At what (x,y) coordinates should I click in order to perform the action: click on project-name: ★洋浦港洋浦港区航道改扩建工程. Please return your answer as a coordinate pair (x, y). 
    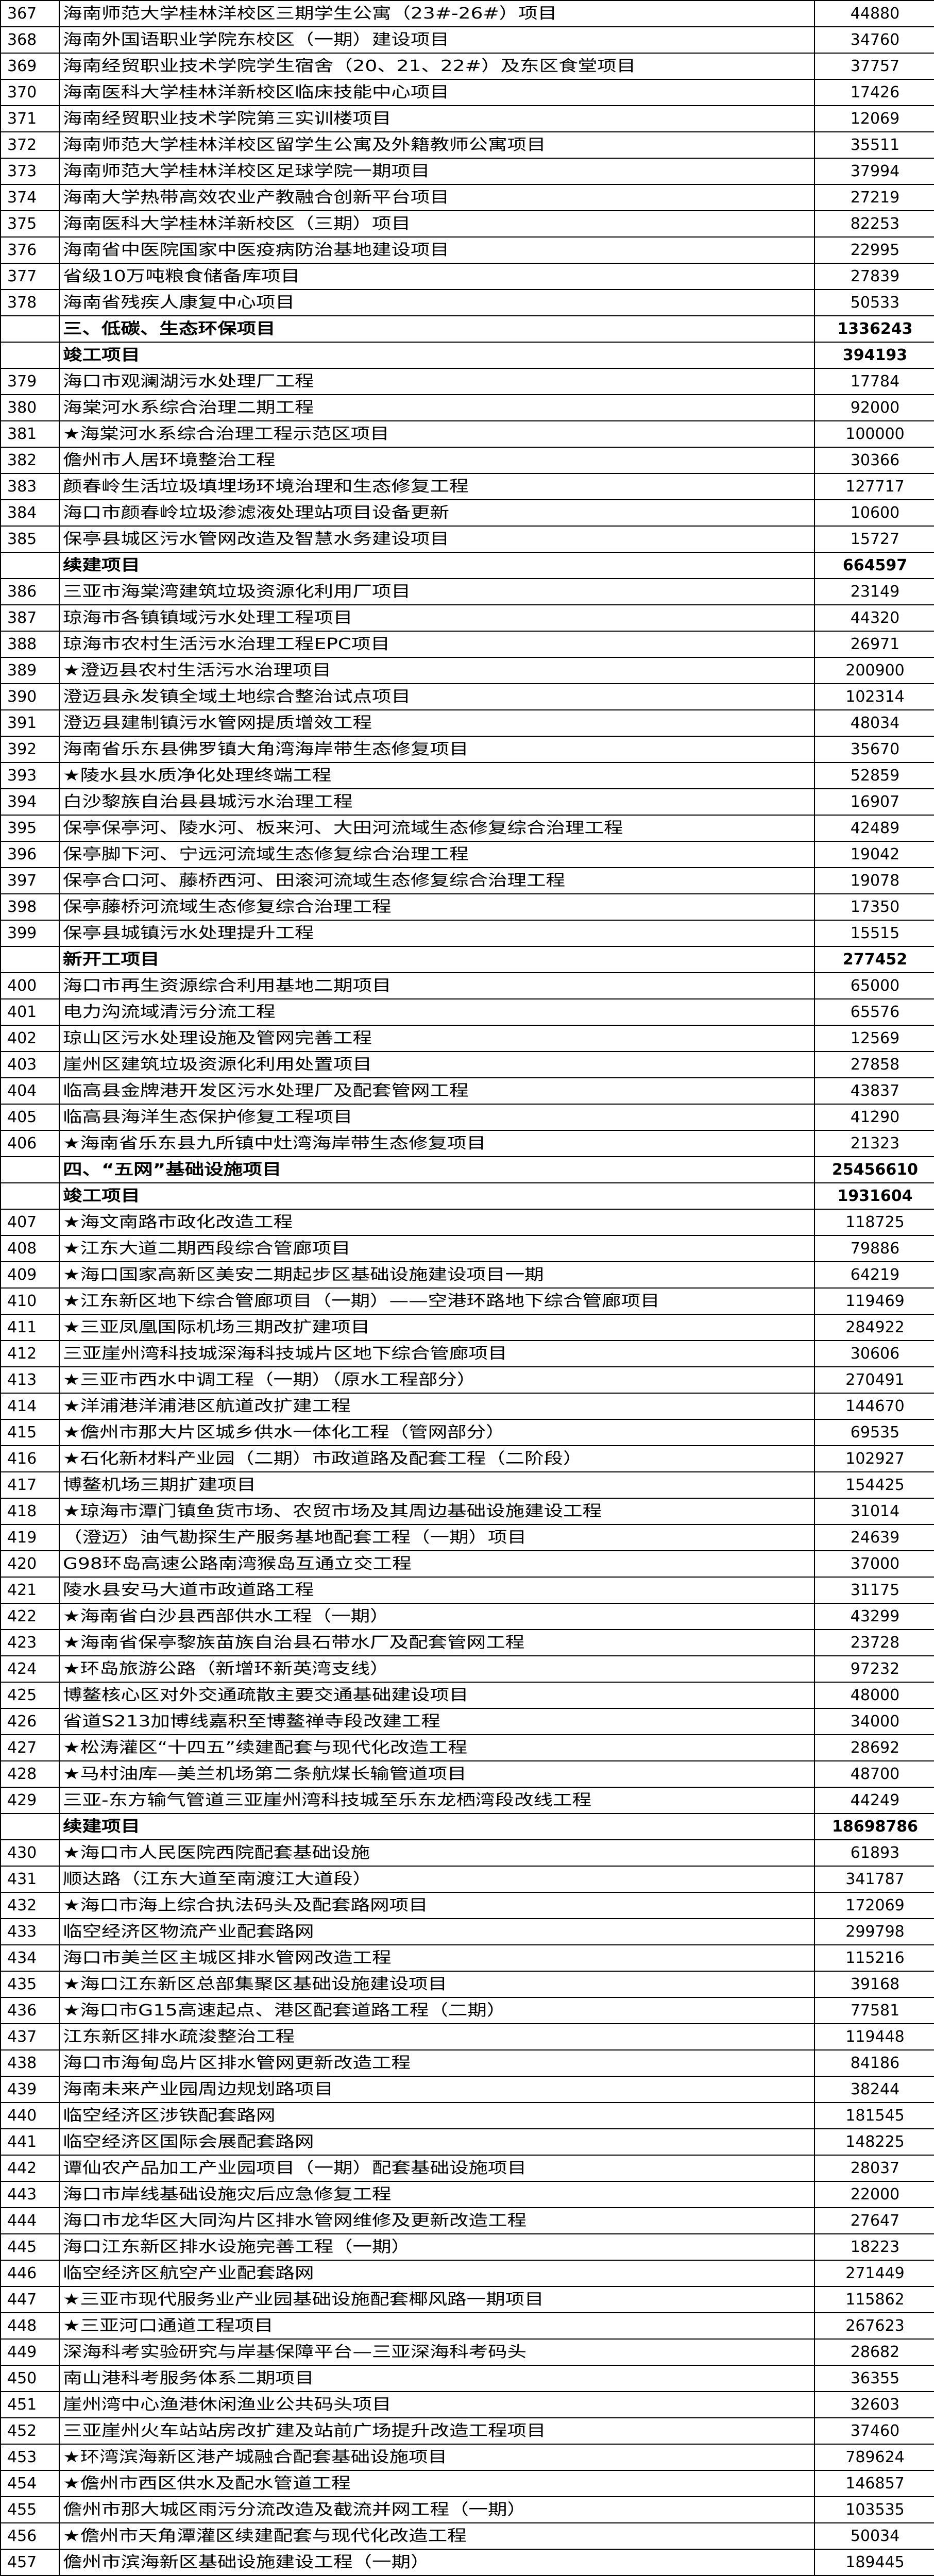
    Looking at the image, I should click on (207, 1406).